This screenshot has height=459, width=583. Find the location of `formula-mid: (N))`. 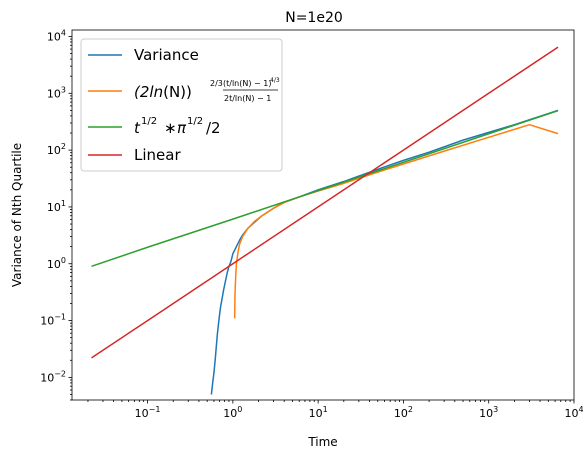

formula-mid: (N)) is located at coordinates (177, 92).